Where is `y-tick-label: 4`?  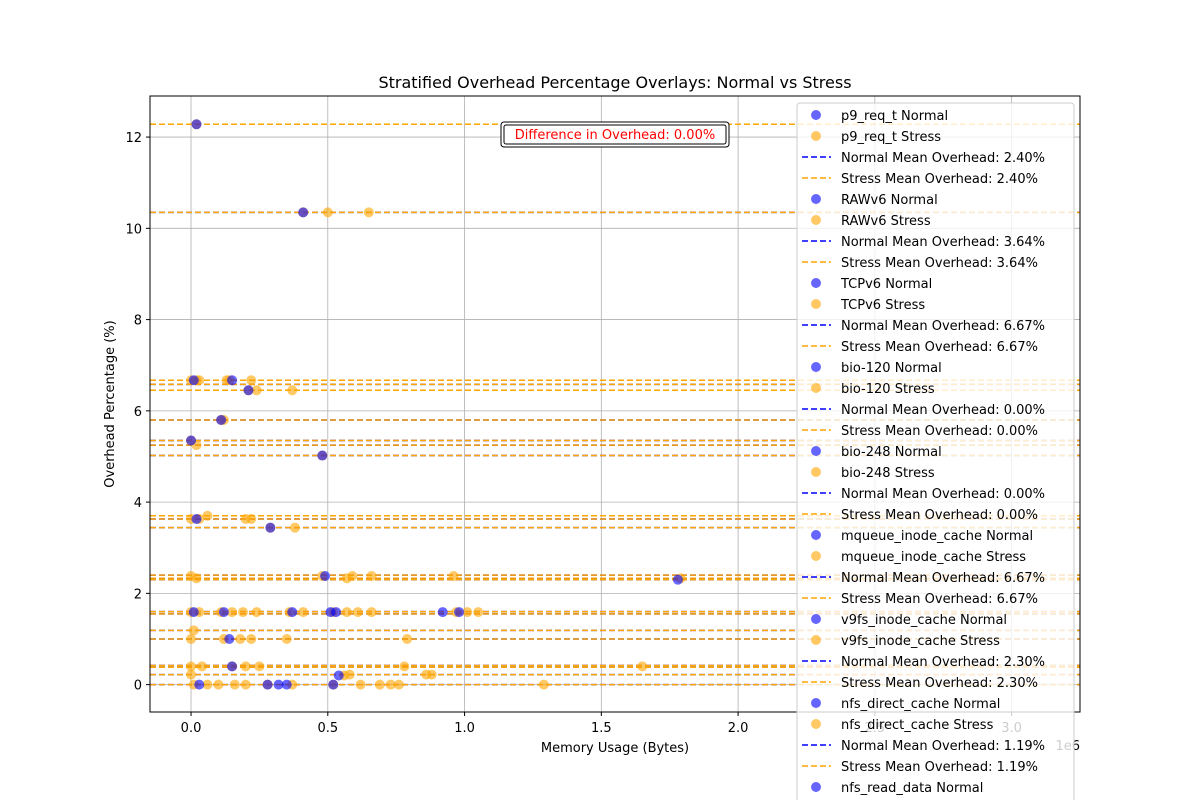 y-tick-label: 4 is located at coordinates (138, 503).